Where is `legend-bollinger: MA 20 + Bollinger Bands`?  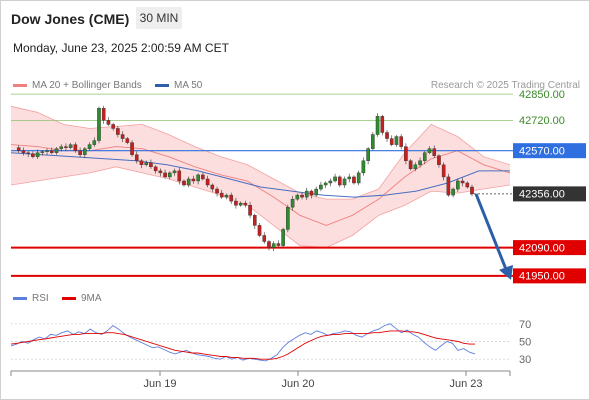
legend-bollinger: MA 20 + Bollinger Bands is located at coordinates (77, 85).